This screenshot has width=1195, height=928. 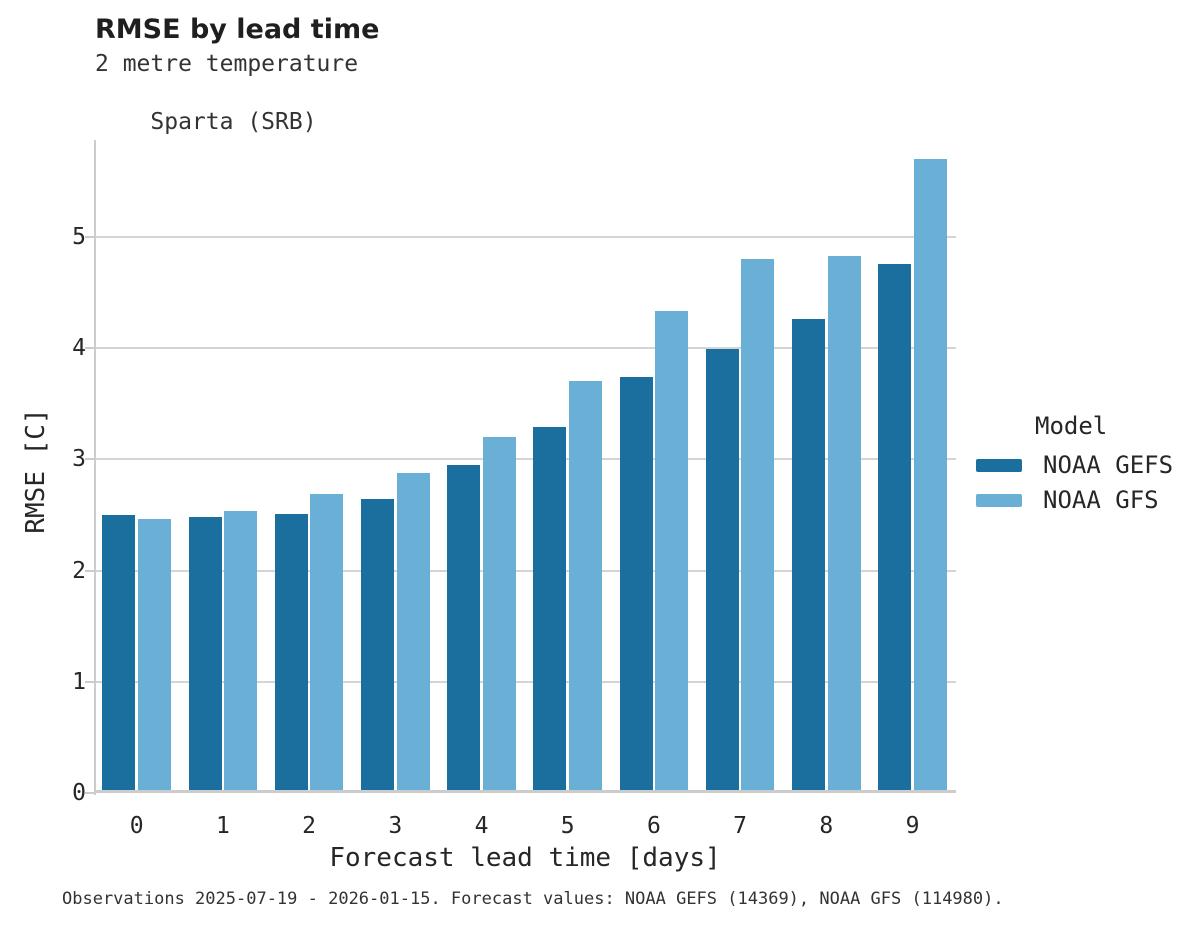 I want to click on x-tick-label-4: 4, so click(x=481, y=826).